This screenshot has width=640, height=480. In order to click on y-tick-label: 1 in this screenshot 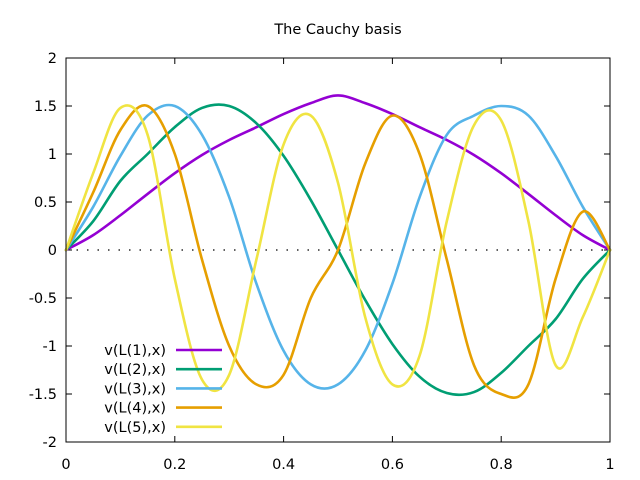, I will do `click(52, 155)`.